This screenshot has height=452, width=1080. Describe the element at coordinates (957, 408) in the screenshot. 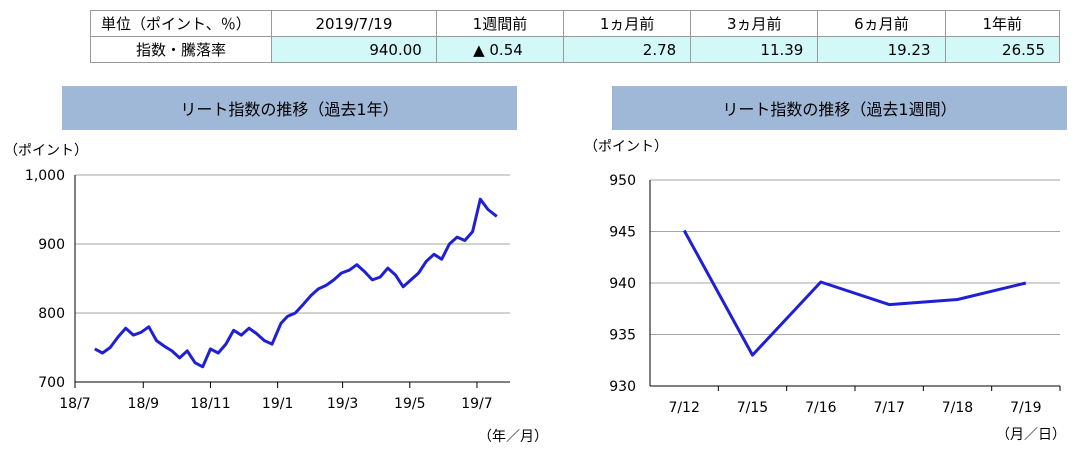

I see `x-tick-label: 7/18` at that location.